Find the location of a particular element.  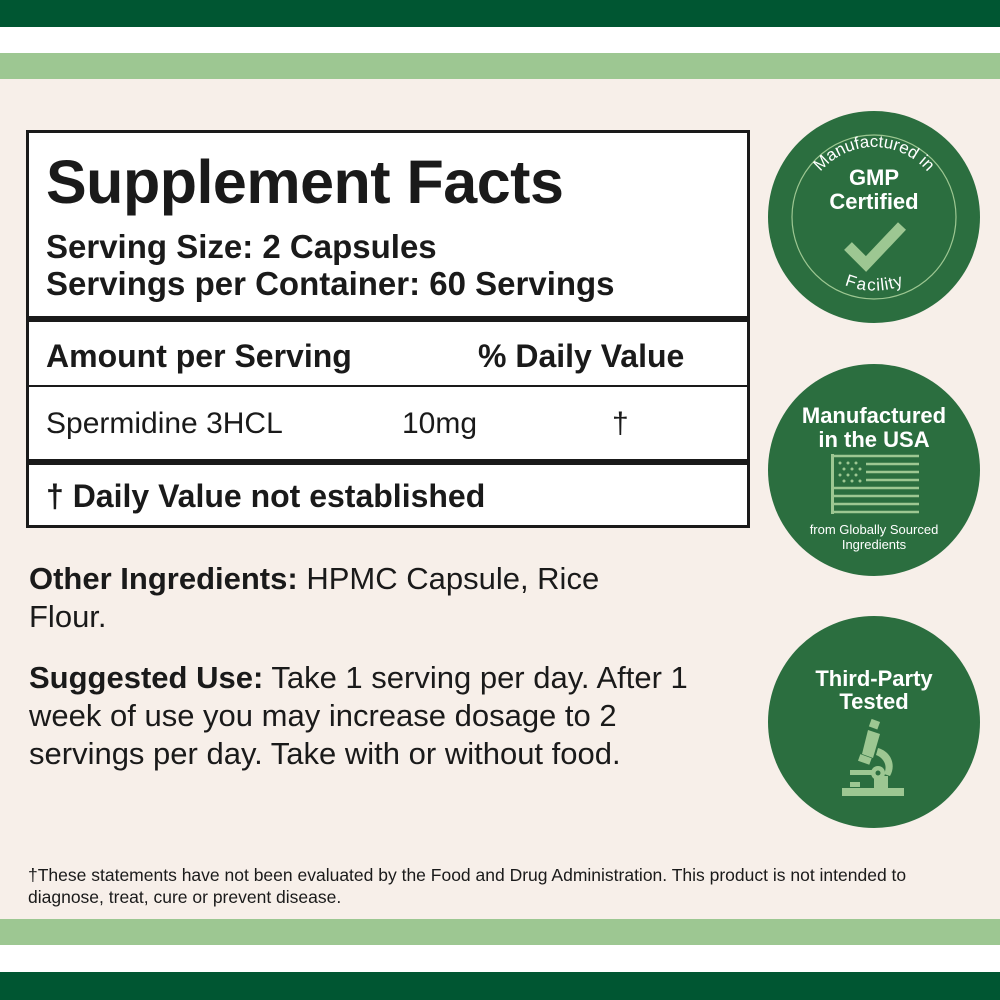

ingredient-amount: 10mg is located at coordinates (440, 423).